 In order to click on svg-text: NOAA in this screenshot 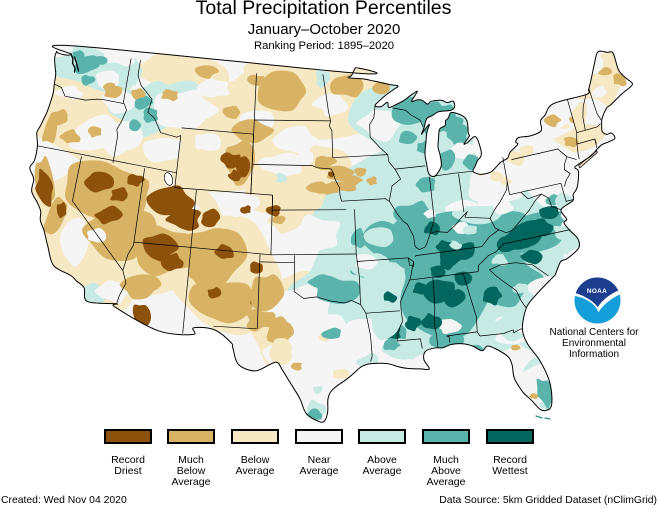, I will do `click(597, 291)`.